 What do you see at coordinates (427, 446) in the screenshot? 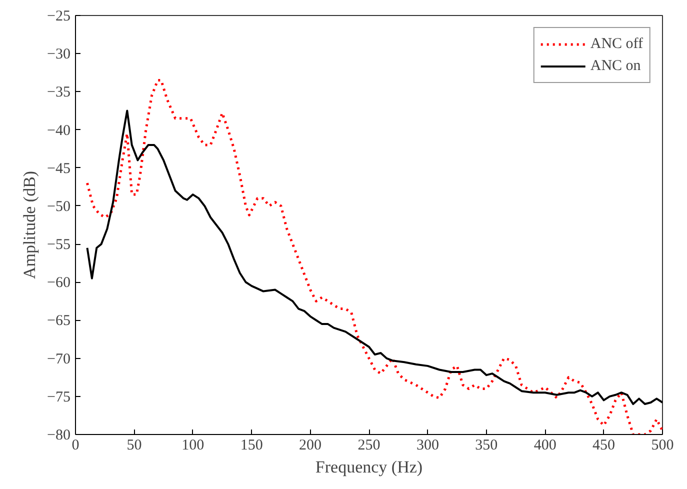
I see `x-tick-label: 300` at bounding box center [427, 446].